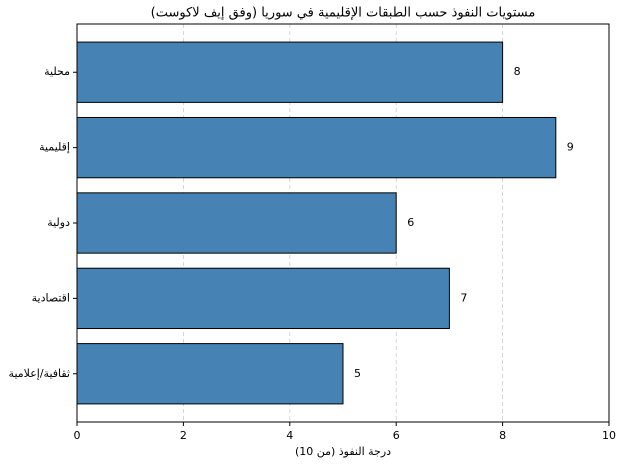 The image size is (624, 466). What do you see at coordinates (463, 297) in the screenshot?
I see `value-label: 7` at bounding box center [463, 297].